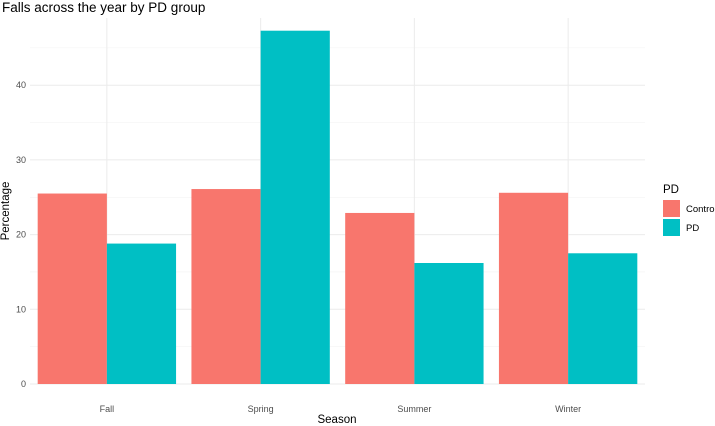  What do you see at coordinates (671, 208) in the screenshot?
I see `legend-key-control` at bounding box center [671, 208].